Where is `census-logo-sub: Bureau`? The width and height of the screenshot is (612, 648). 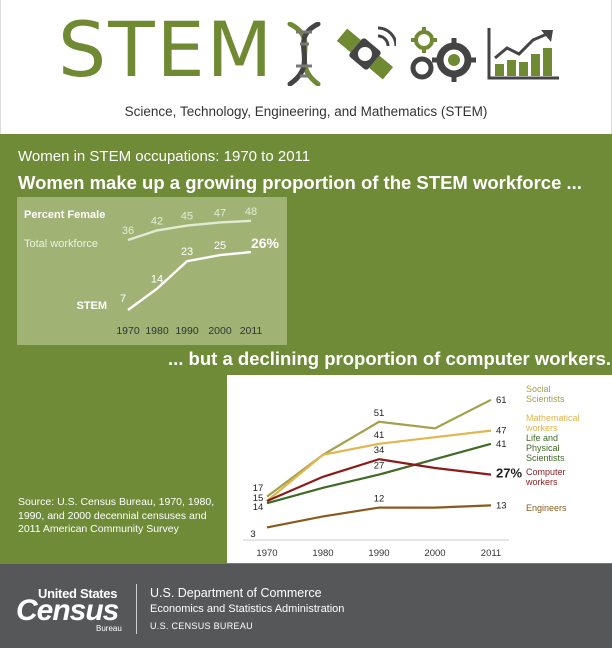
census-logo-sub: Bureau is located at coordinates (109, 628).